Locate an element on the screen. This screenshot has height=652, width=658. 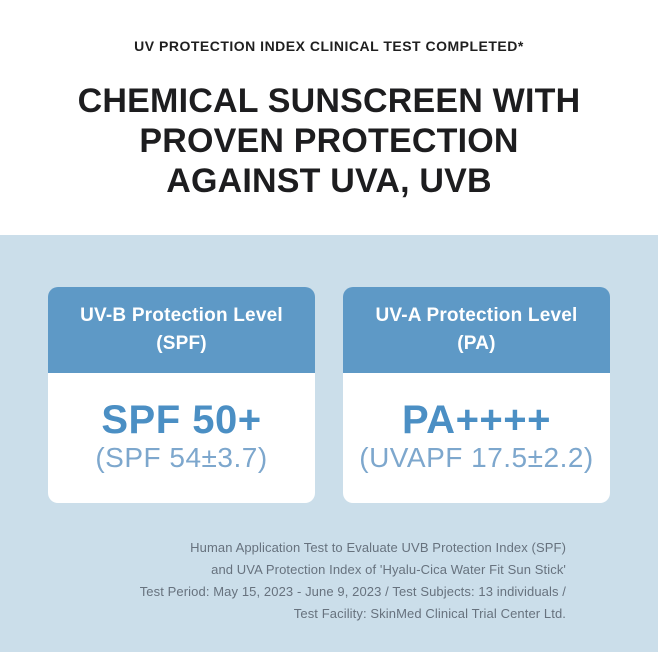
uva-card-body: PA++++ (UVAPF 17.5±2.2) is located at coordinates (476, 438).